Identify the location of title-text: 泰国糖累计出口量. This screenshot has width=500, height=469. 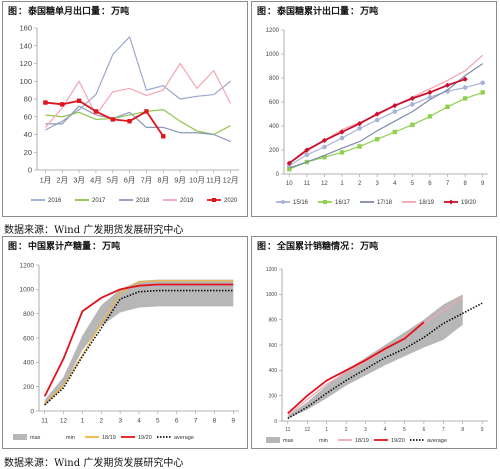
(313, 12).